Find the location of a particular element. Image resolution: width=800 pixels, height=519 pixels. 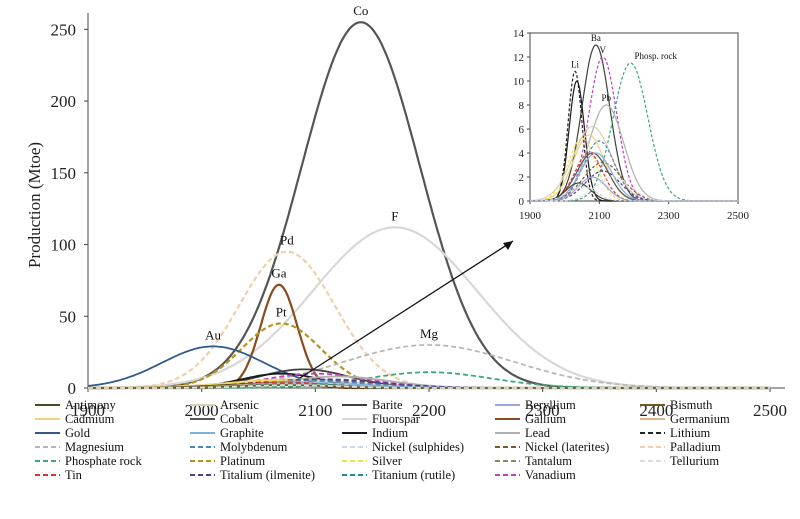

y-tick-label: 100 is located at coordinates (64, 245).